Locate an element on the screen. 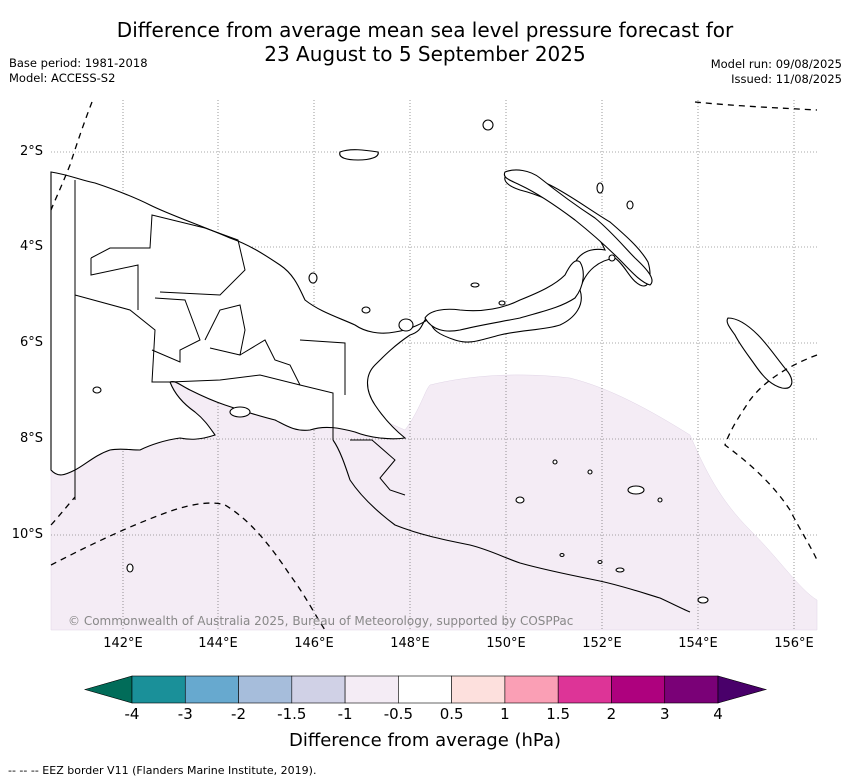  lon-label-142e: 142°E is located at coordinates (123, 643).